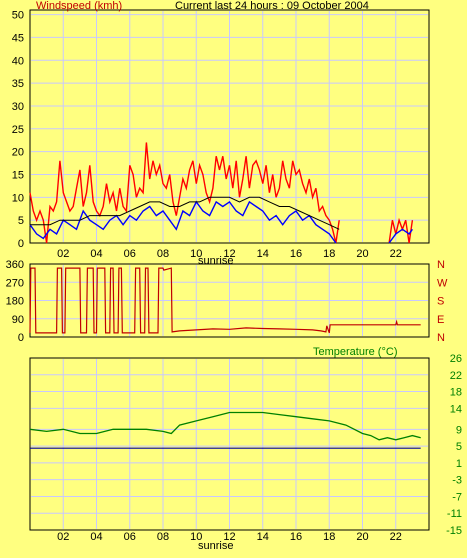  I want to click on y-tick-label: 18, so click(456, 393).